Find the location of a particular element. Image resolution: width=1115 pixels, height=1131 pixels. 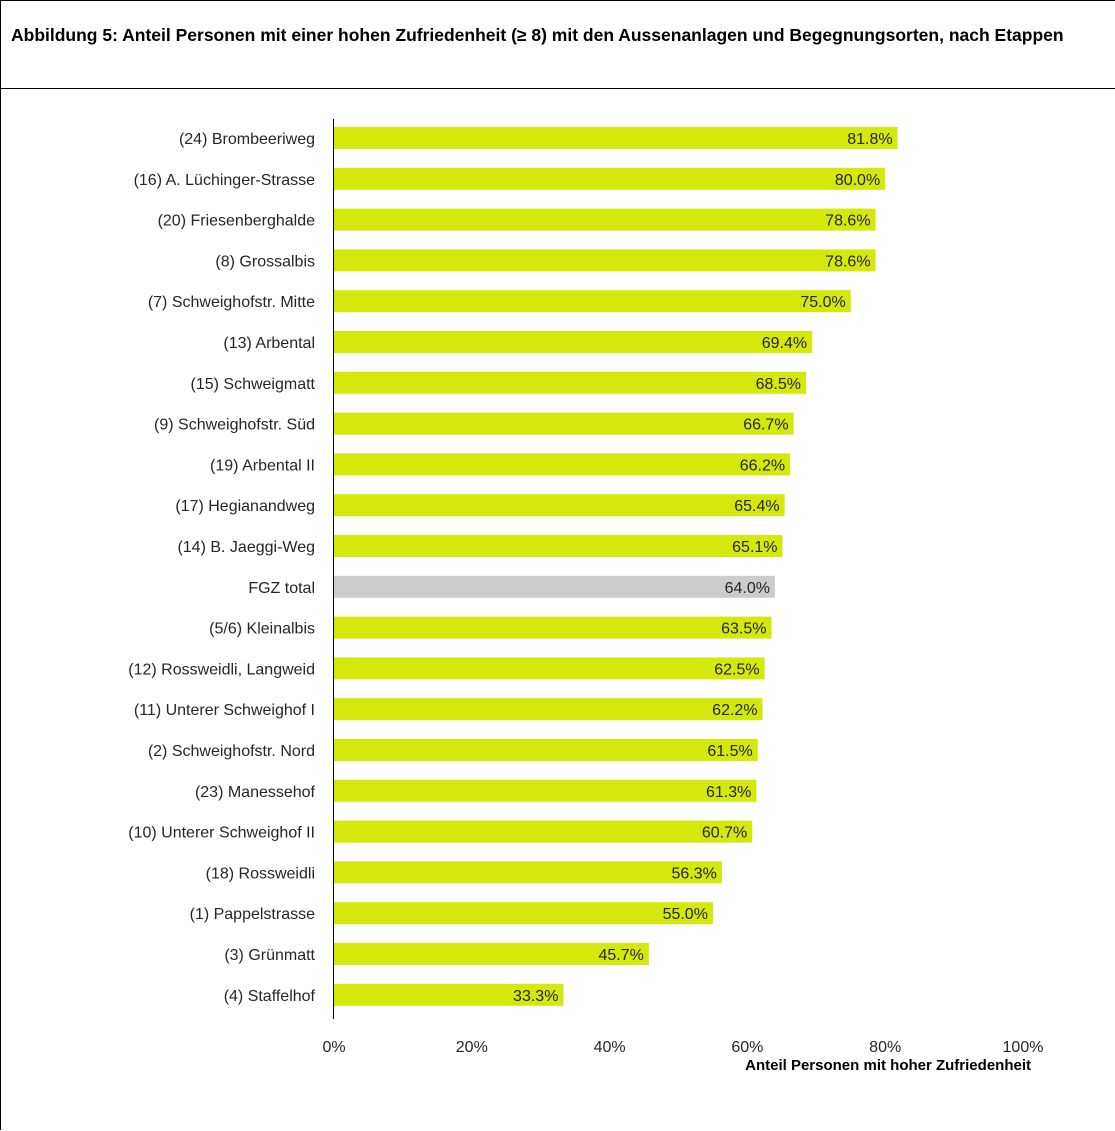

category-label: (4) Staffelhof is located at coordinates (270, 996).